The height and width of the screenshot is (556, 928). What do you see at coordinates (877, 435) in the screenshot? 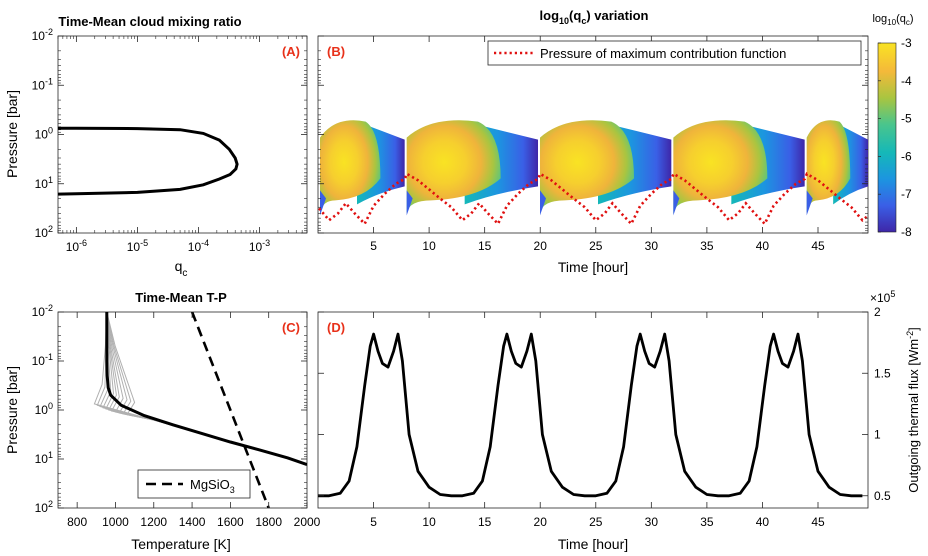
I see `y-tick-label: 1` at bounding box center [877, 435].